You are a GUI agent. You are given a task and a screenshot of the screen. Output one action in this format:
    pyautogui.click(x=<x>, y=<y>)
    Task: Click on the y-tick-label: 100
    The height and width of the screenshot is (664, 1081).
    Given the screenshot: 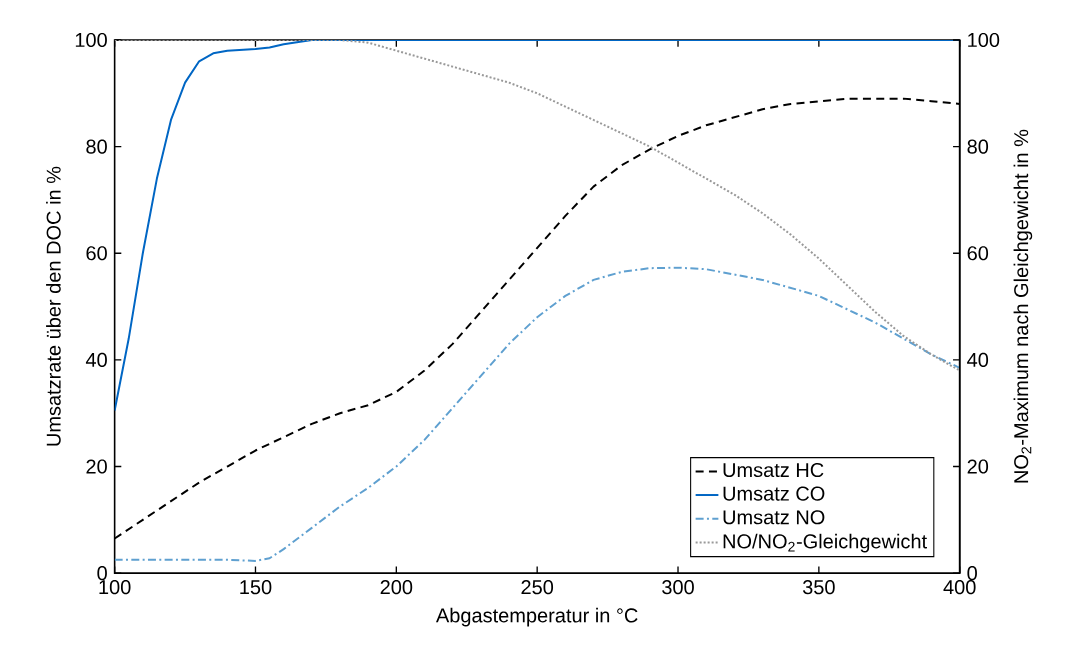 What is the action you would take?
    pyautogui.click(x=91, y=40)
    